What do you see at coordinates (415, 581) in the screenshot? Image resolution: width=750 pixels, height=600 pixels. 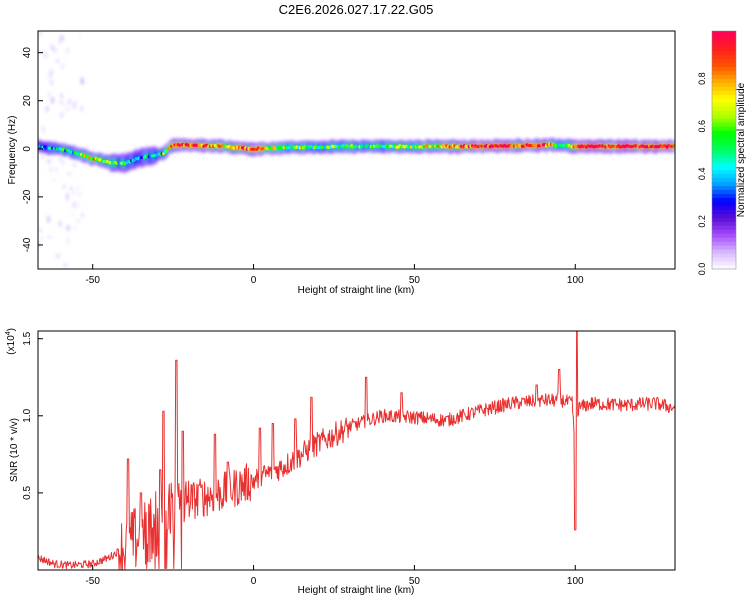 I see `snr-x-tick-label: 50` at bounding box center [415, 581].